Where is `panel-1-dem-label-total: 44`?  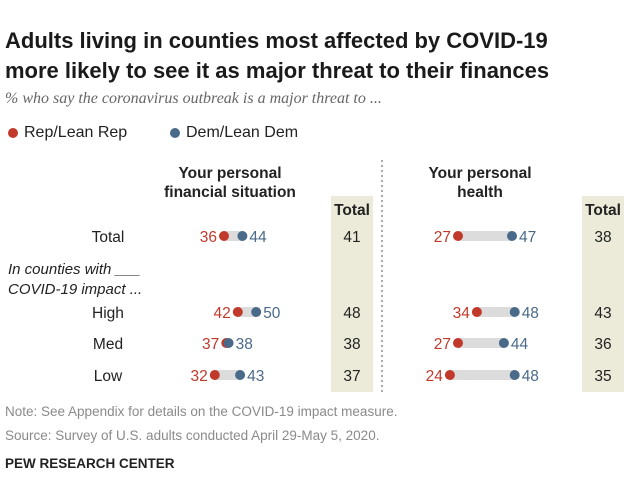 panel-1-dem-label-total: 44 is located at coordinates (258, 237).